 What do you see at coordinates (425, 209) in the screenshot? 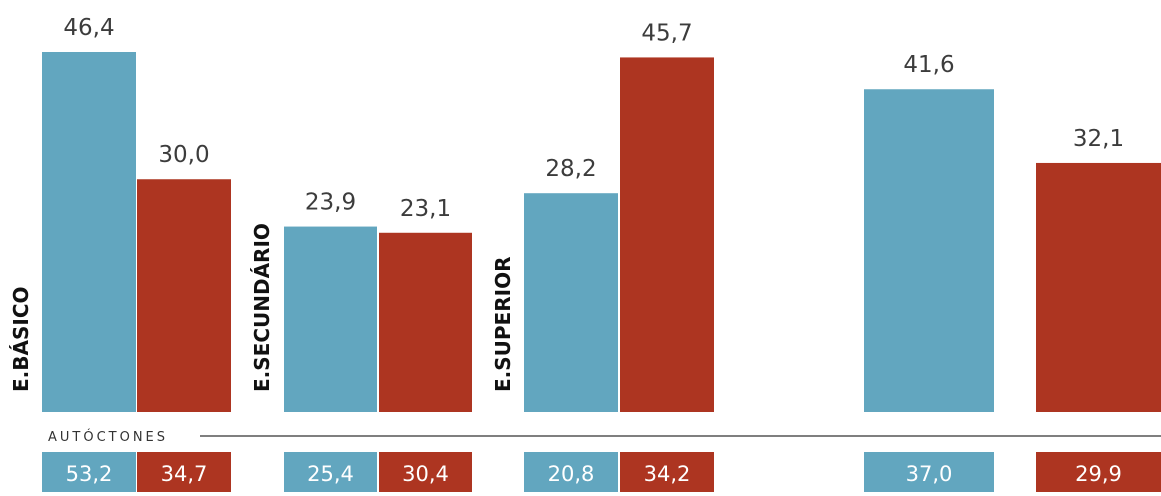
I see `bar-value-label-1-1: 23,1` at bounding box center [425, 209].